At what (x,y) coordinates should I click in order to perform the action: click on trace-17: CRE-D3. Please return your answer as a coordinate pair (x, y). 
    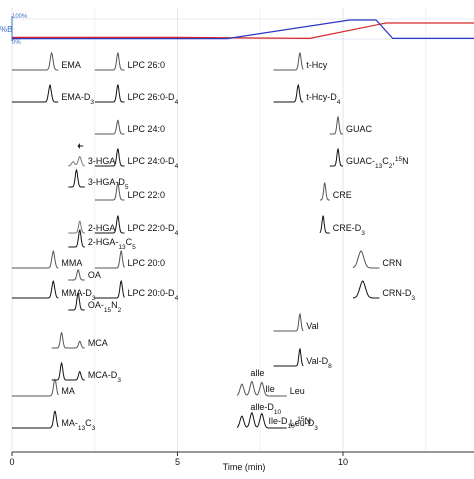
    Looking at the image, I should click on (342, 226).